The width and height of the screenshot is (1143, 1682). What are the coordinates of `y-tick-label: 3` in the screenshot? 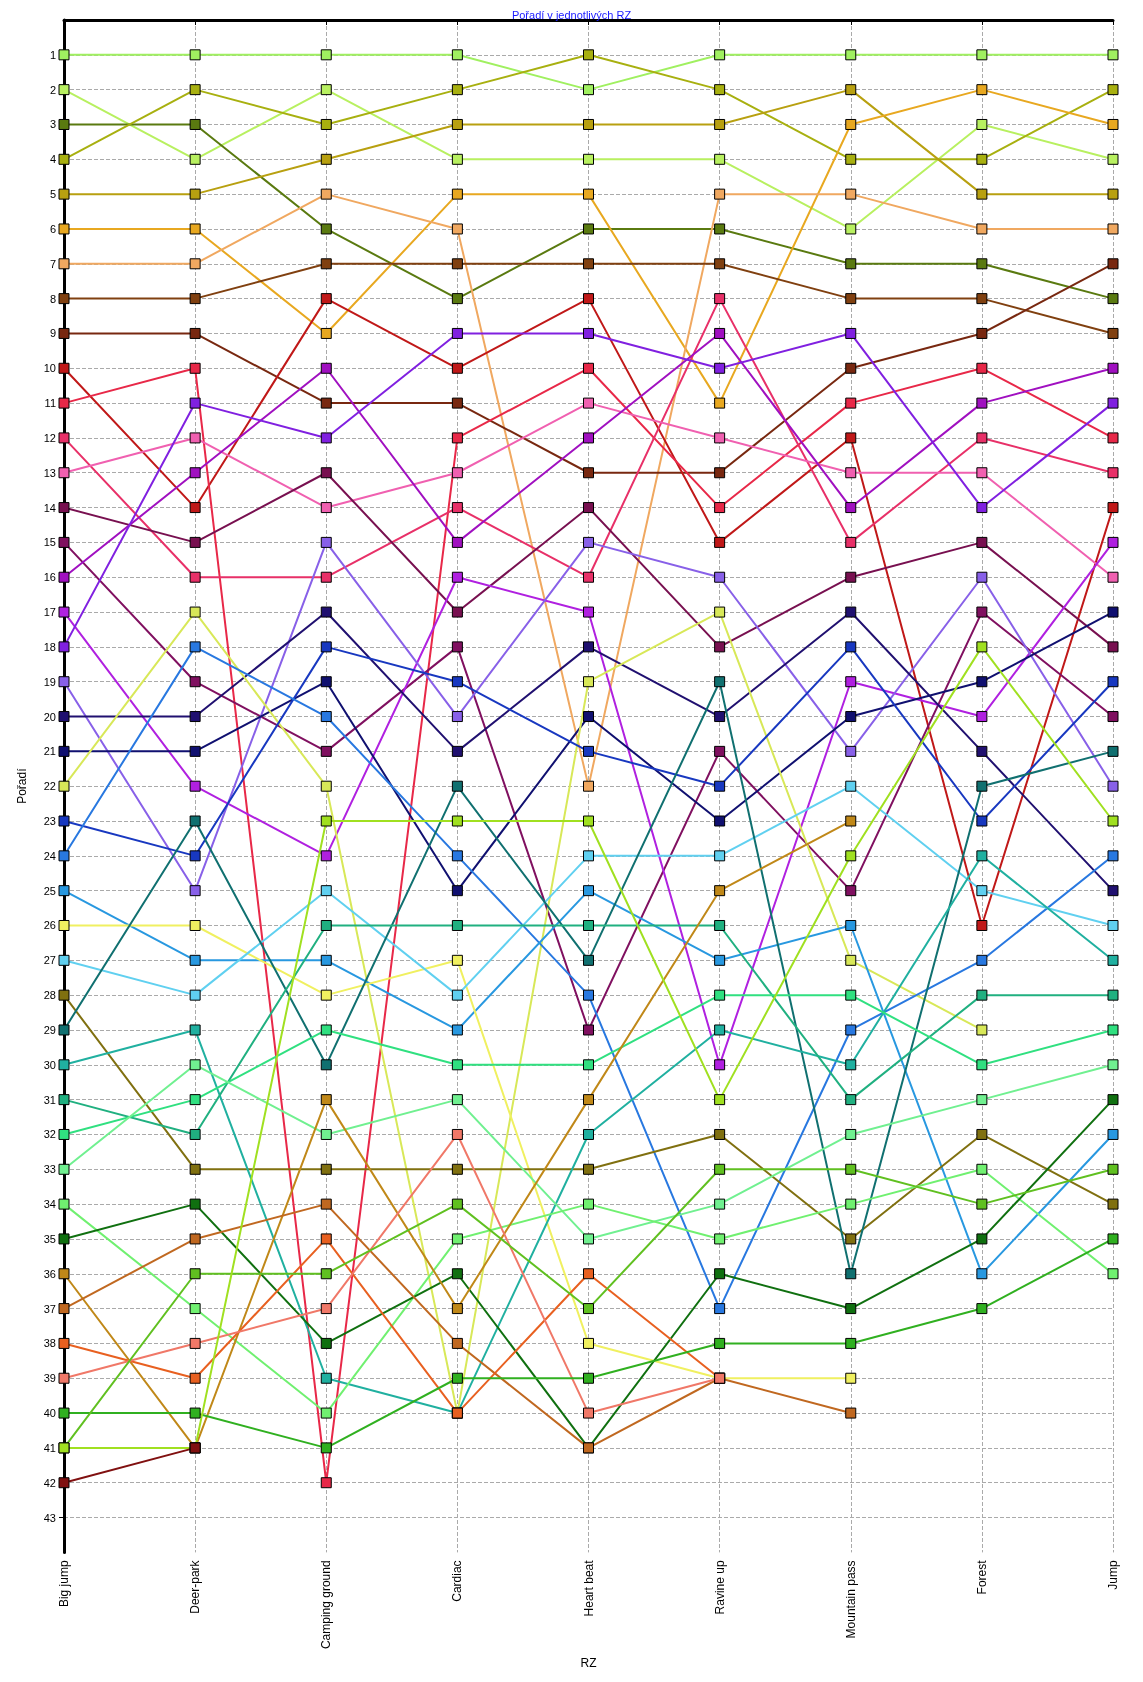 It's located at (52, 124).